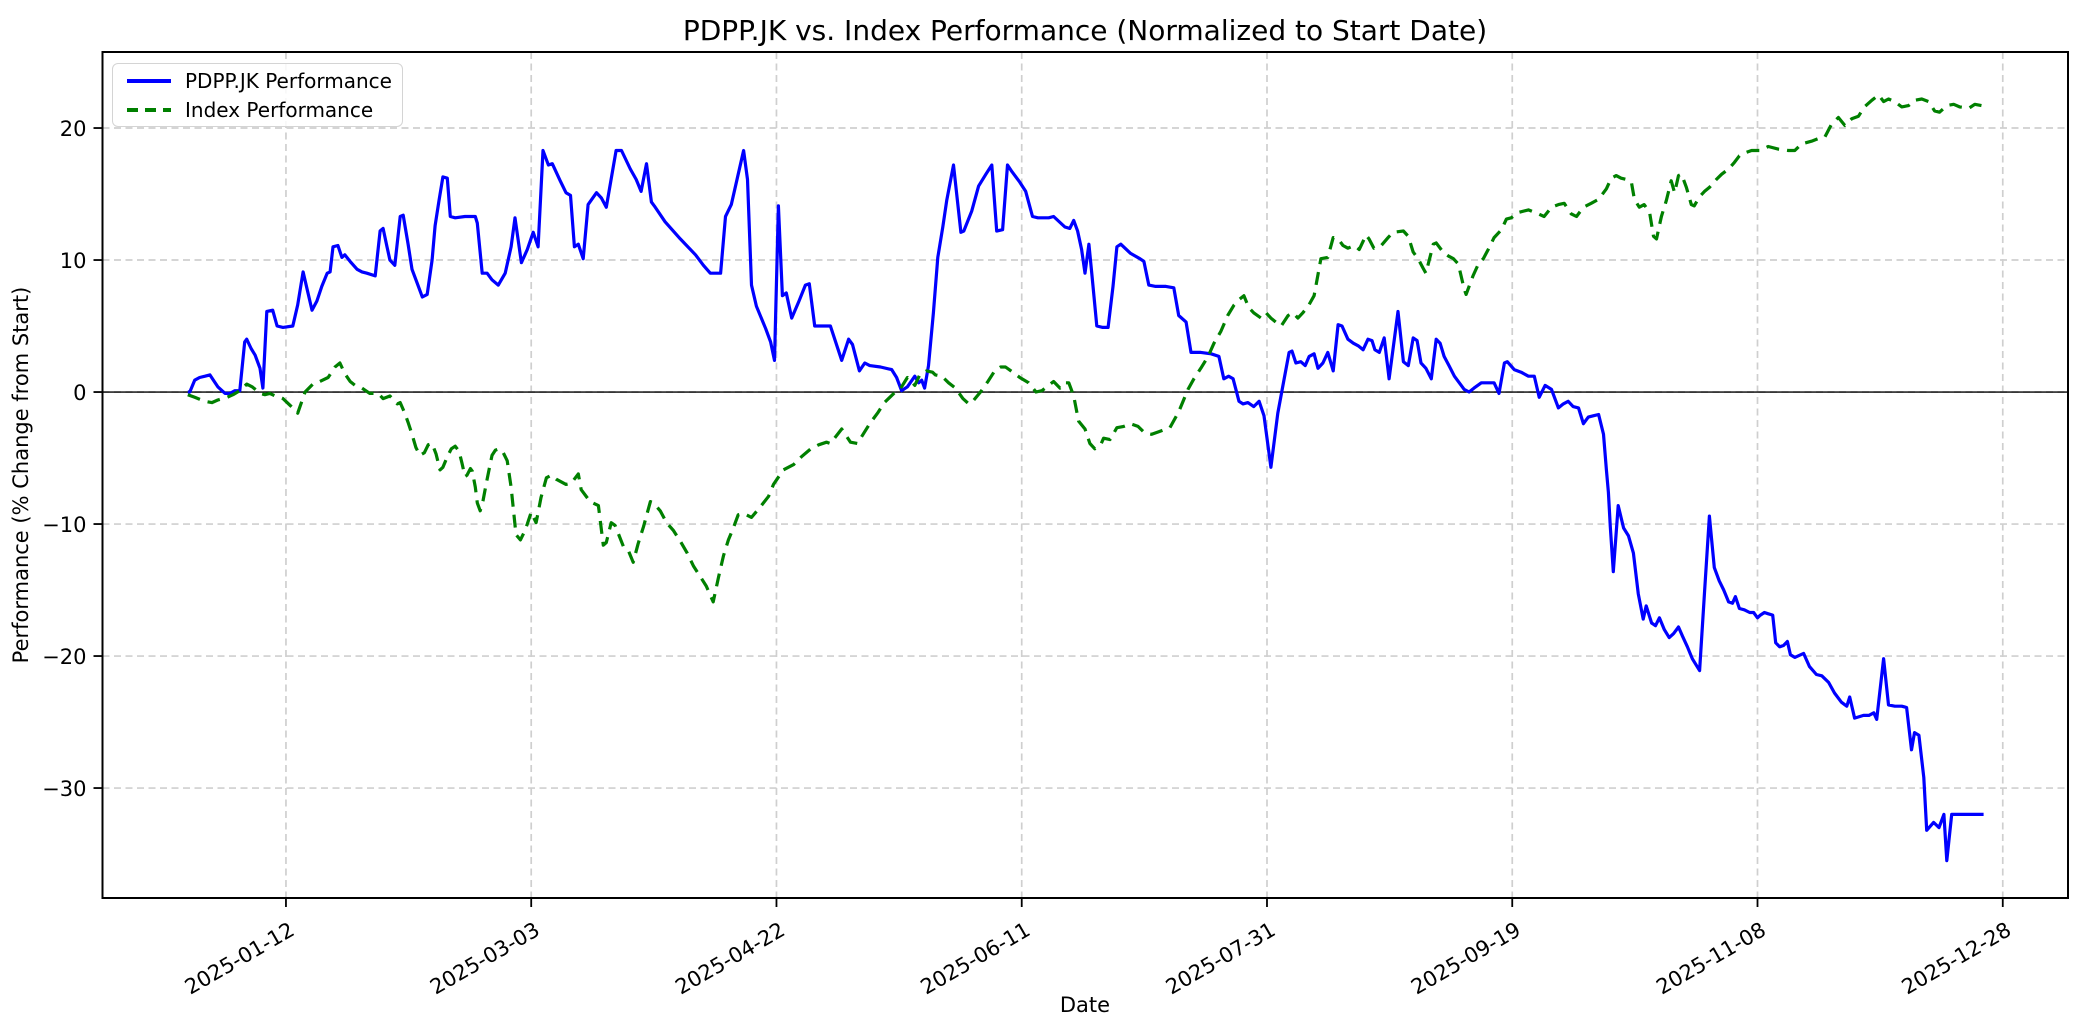  I want to click on x-tick-label: 2025-11-08, so click(1711, 959).